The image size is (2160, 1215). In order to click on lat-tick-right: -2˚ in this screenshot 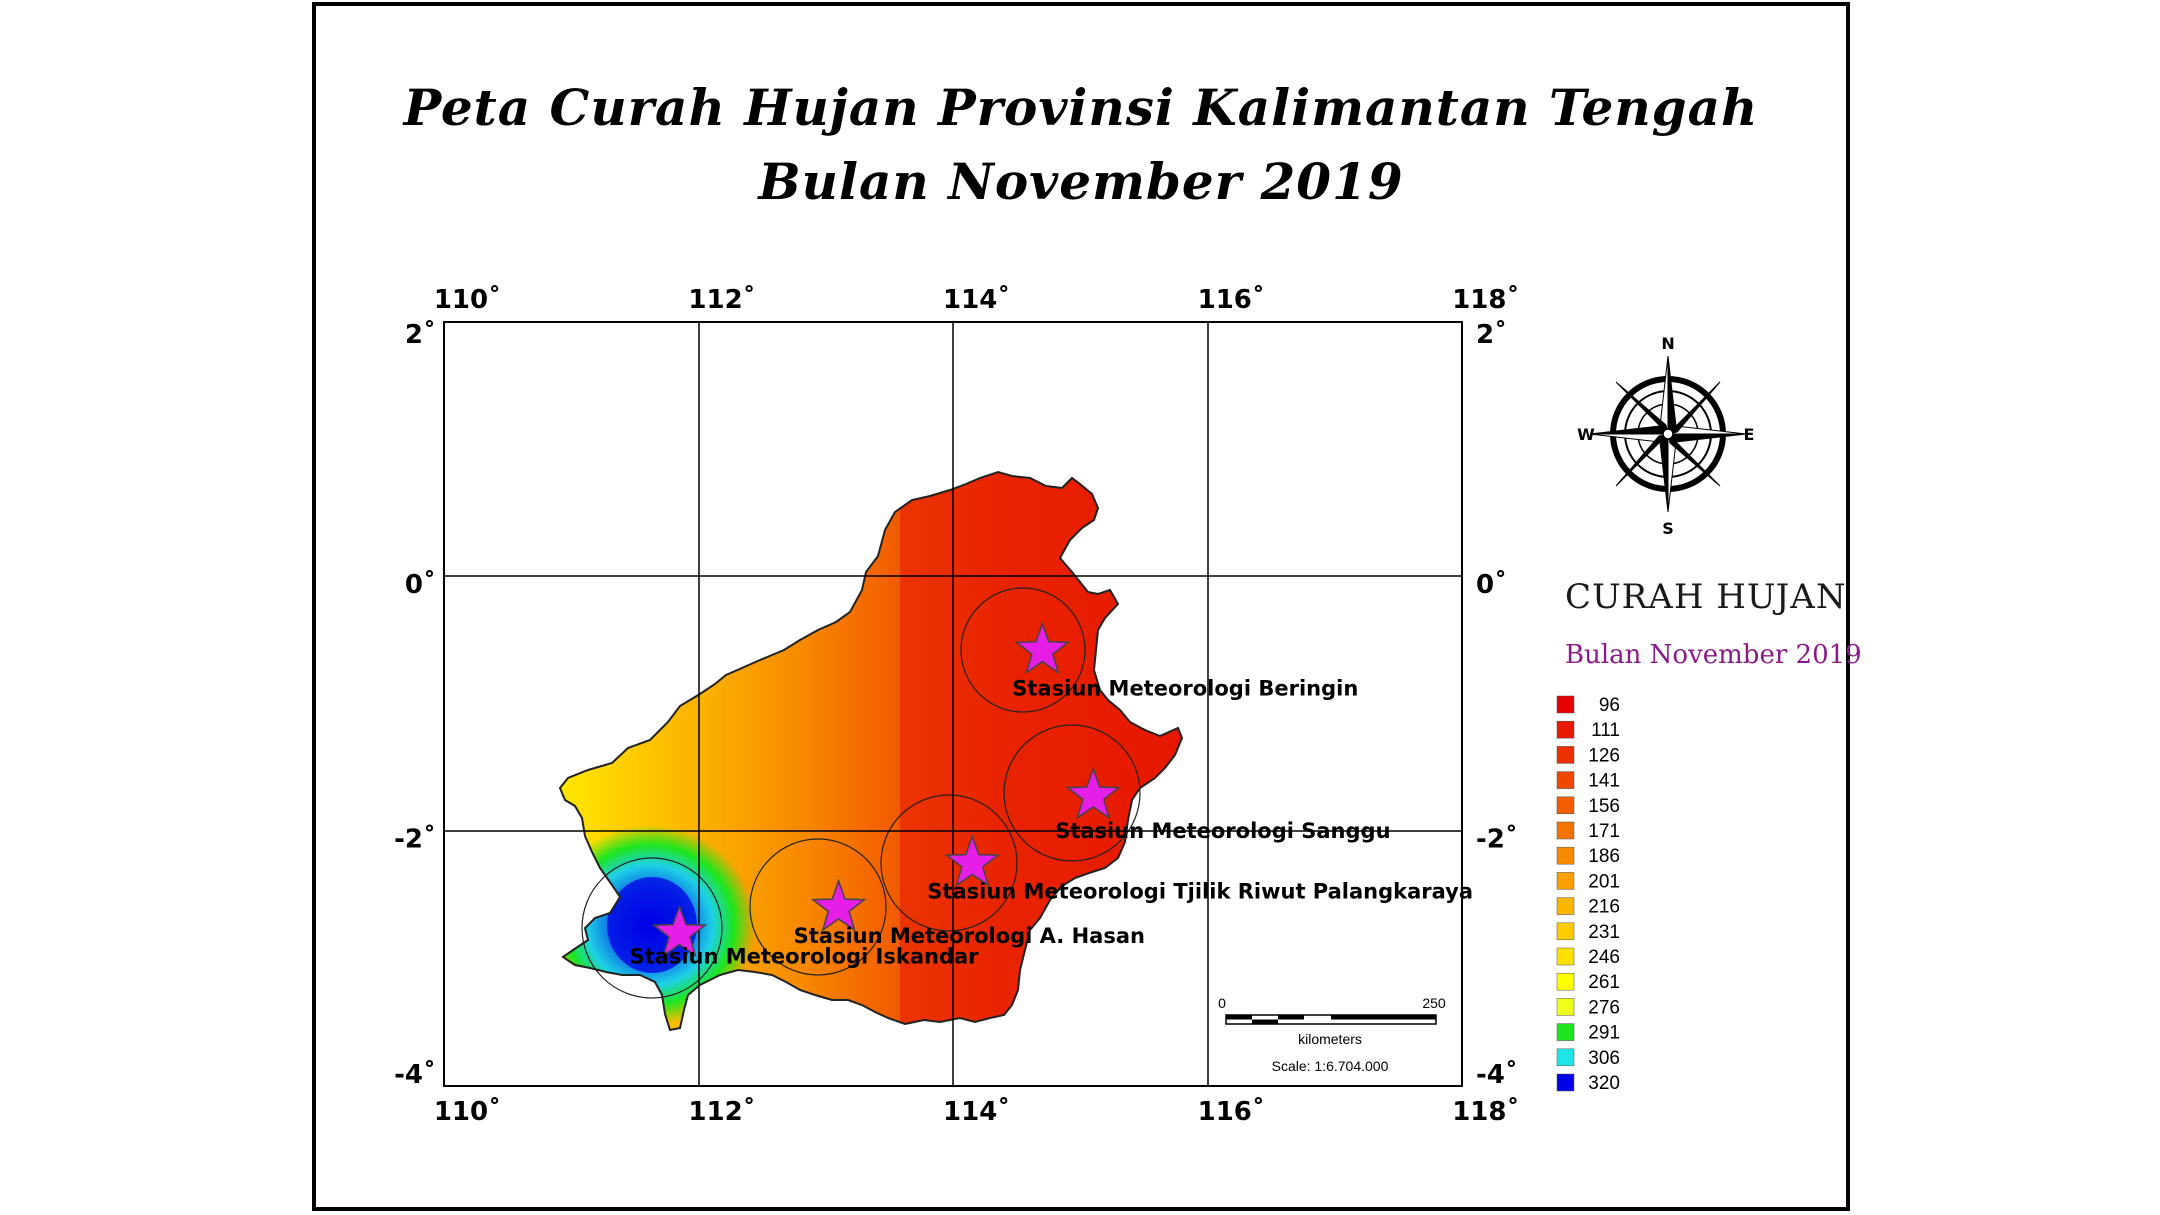, I will do `click(1497, 839)`.